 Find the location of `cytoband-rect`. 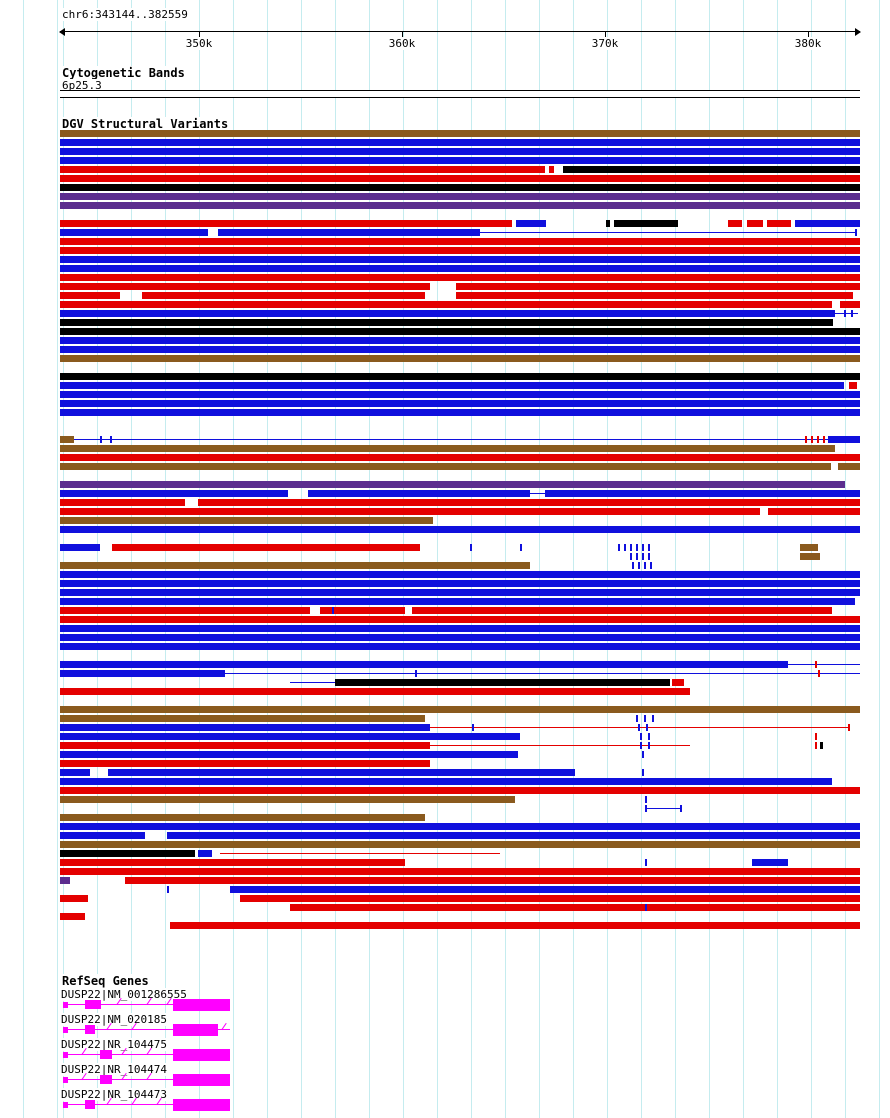

cytoband-rect is located at coordinates (460, 94).